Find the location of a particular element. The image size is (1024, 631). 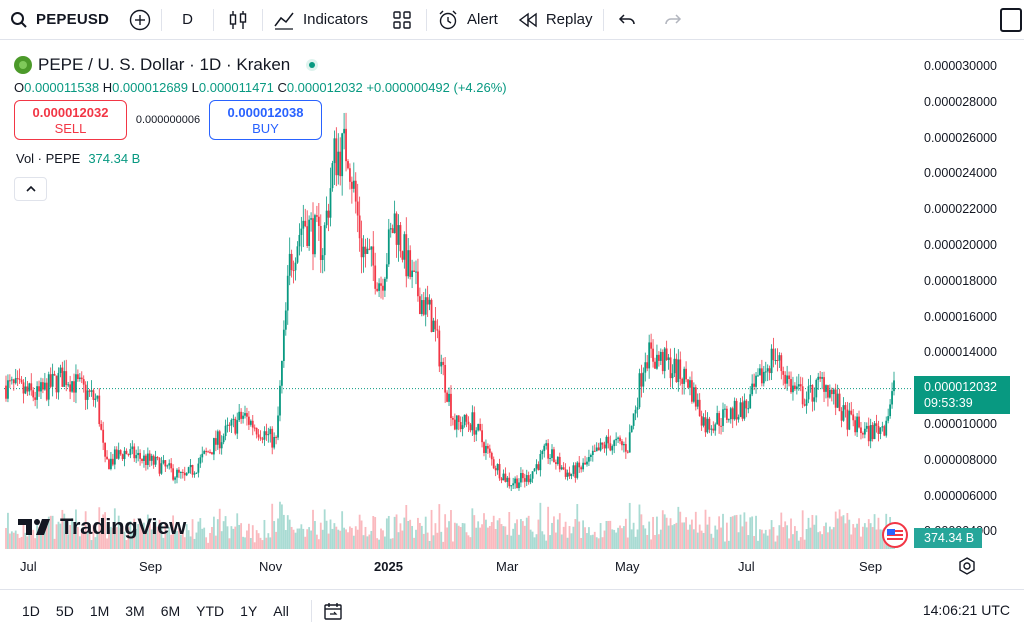

range-1d: 1D is located at coordinates (31, 610).